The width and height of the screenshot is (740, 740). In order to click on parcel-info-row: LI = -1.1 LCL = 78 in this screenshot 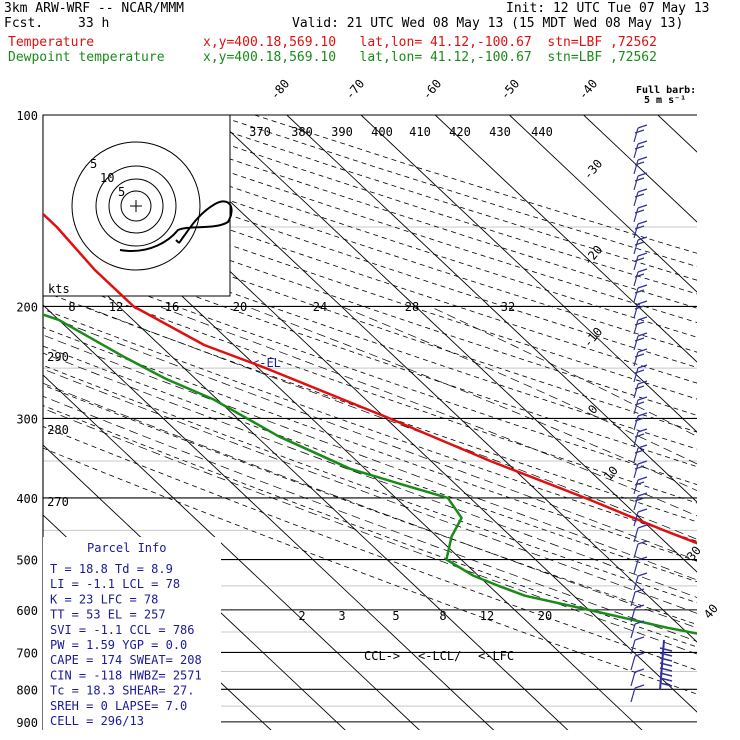, I will do `click(115, 584)`.